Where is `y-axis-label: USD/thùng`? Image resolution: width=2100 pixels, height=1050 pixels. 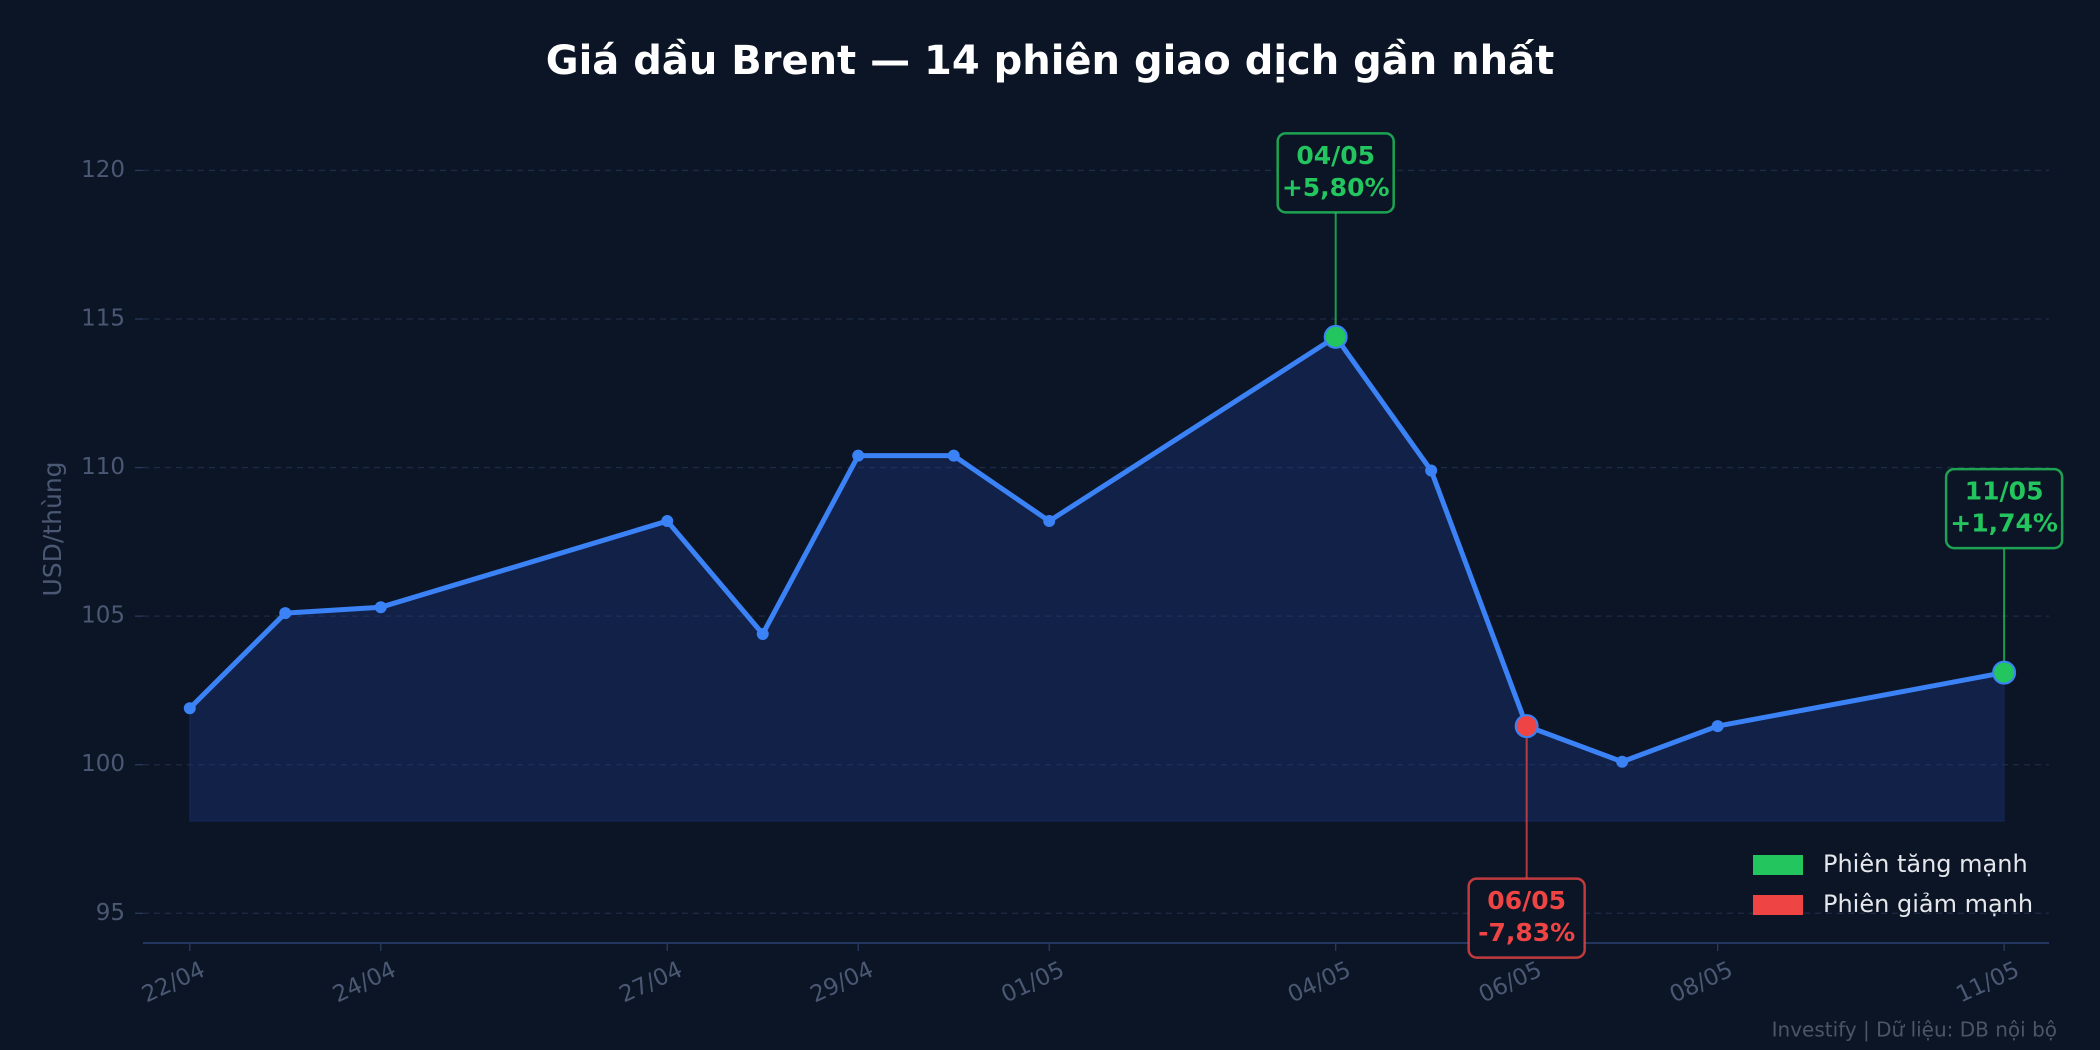 y-axis-label: USD/thùng is located at coordinates (52, 528).